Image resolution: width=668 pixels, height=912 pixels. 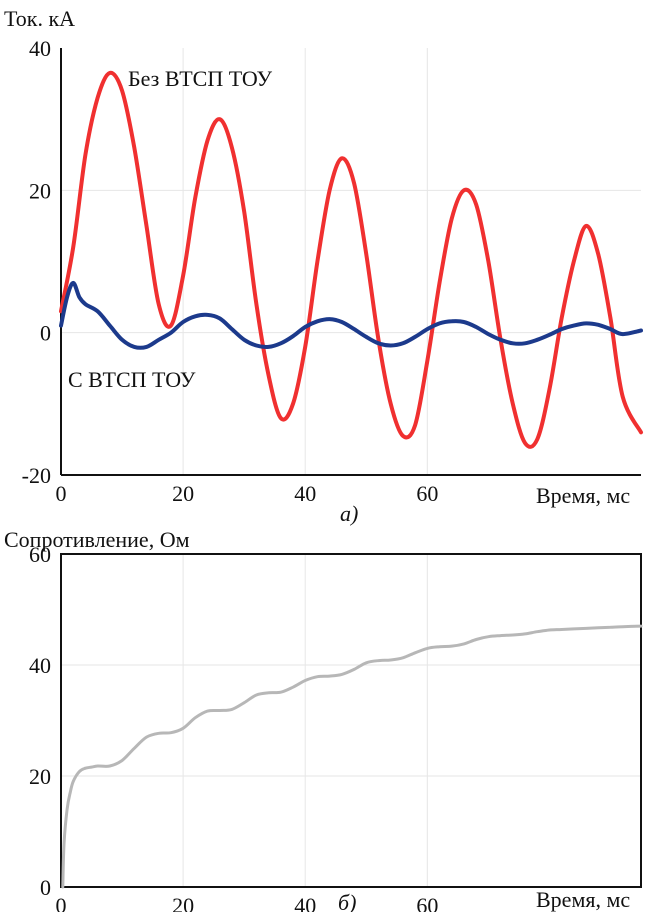 What do you see at coordinates (305, 902) in the screenshot?
I see `chart-b-xtick-label: 40` at bounding box center [305, 902].